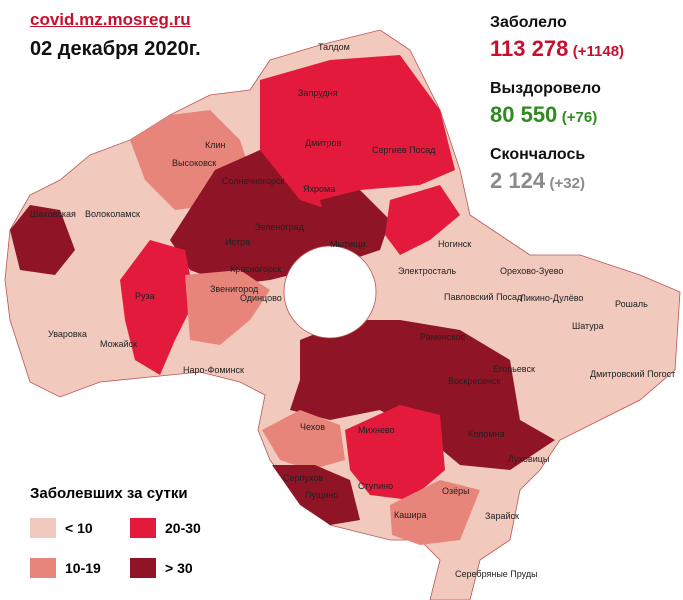 The height and width of the screenshot is (600, 683). I want to click on stat-delta: (+32), so click(567, 183).